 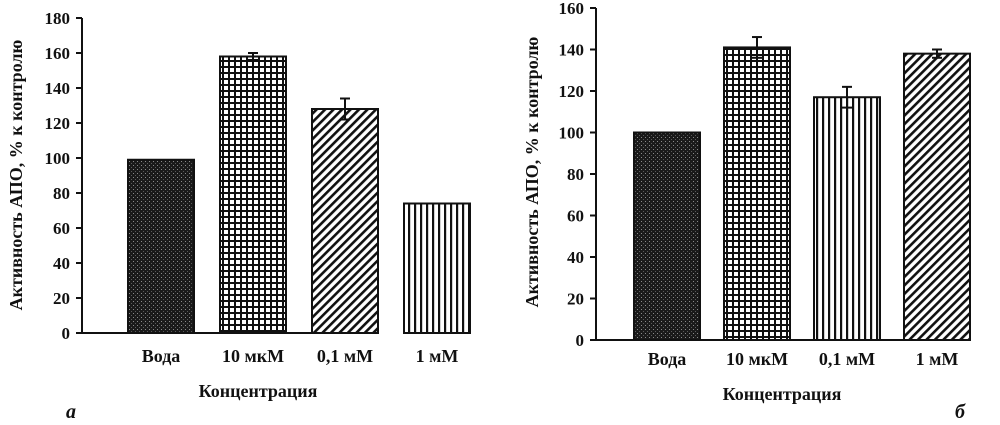 I want to click on panel-label-a: а, so click(x=71, y=412).